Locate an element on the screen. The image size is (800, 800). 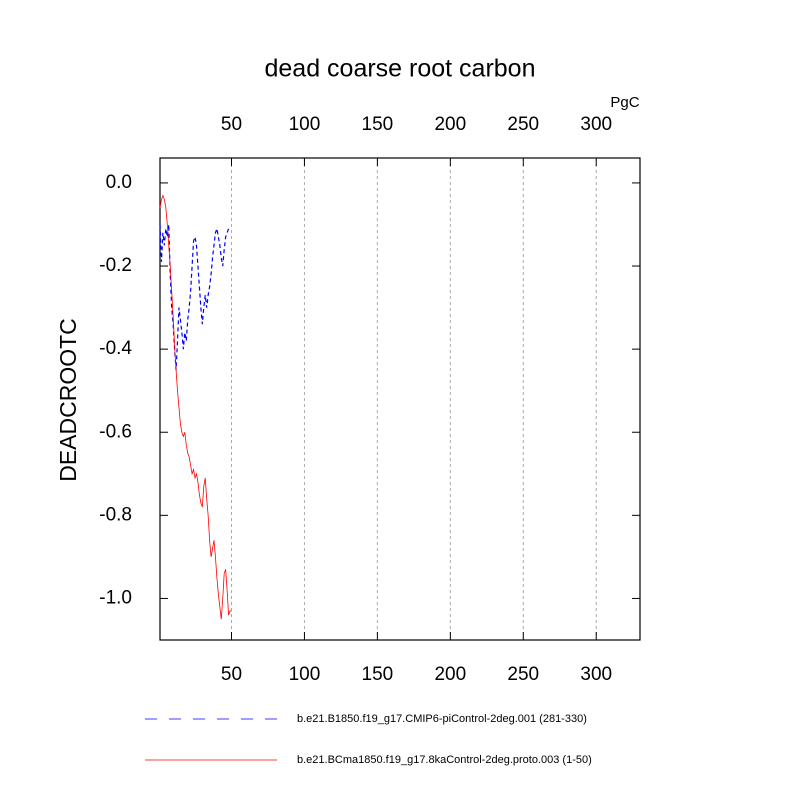
x-tick-label: 50 is located at coordinates (231, 674).